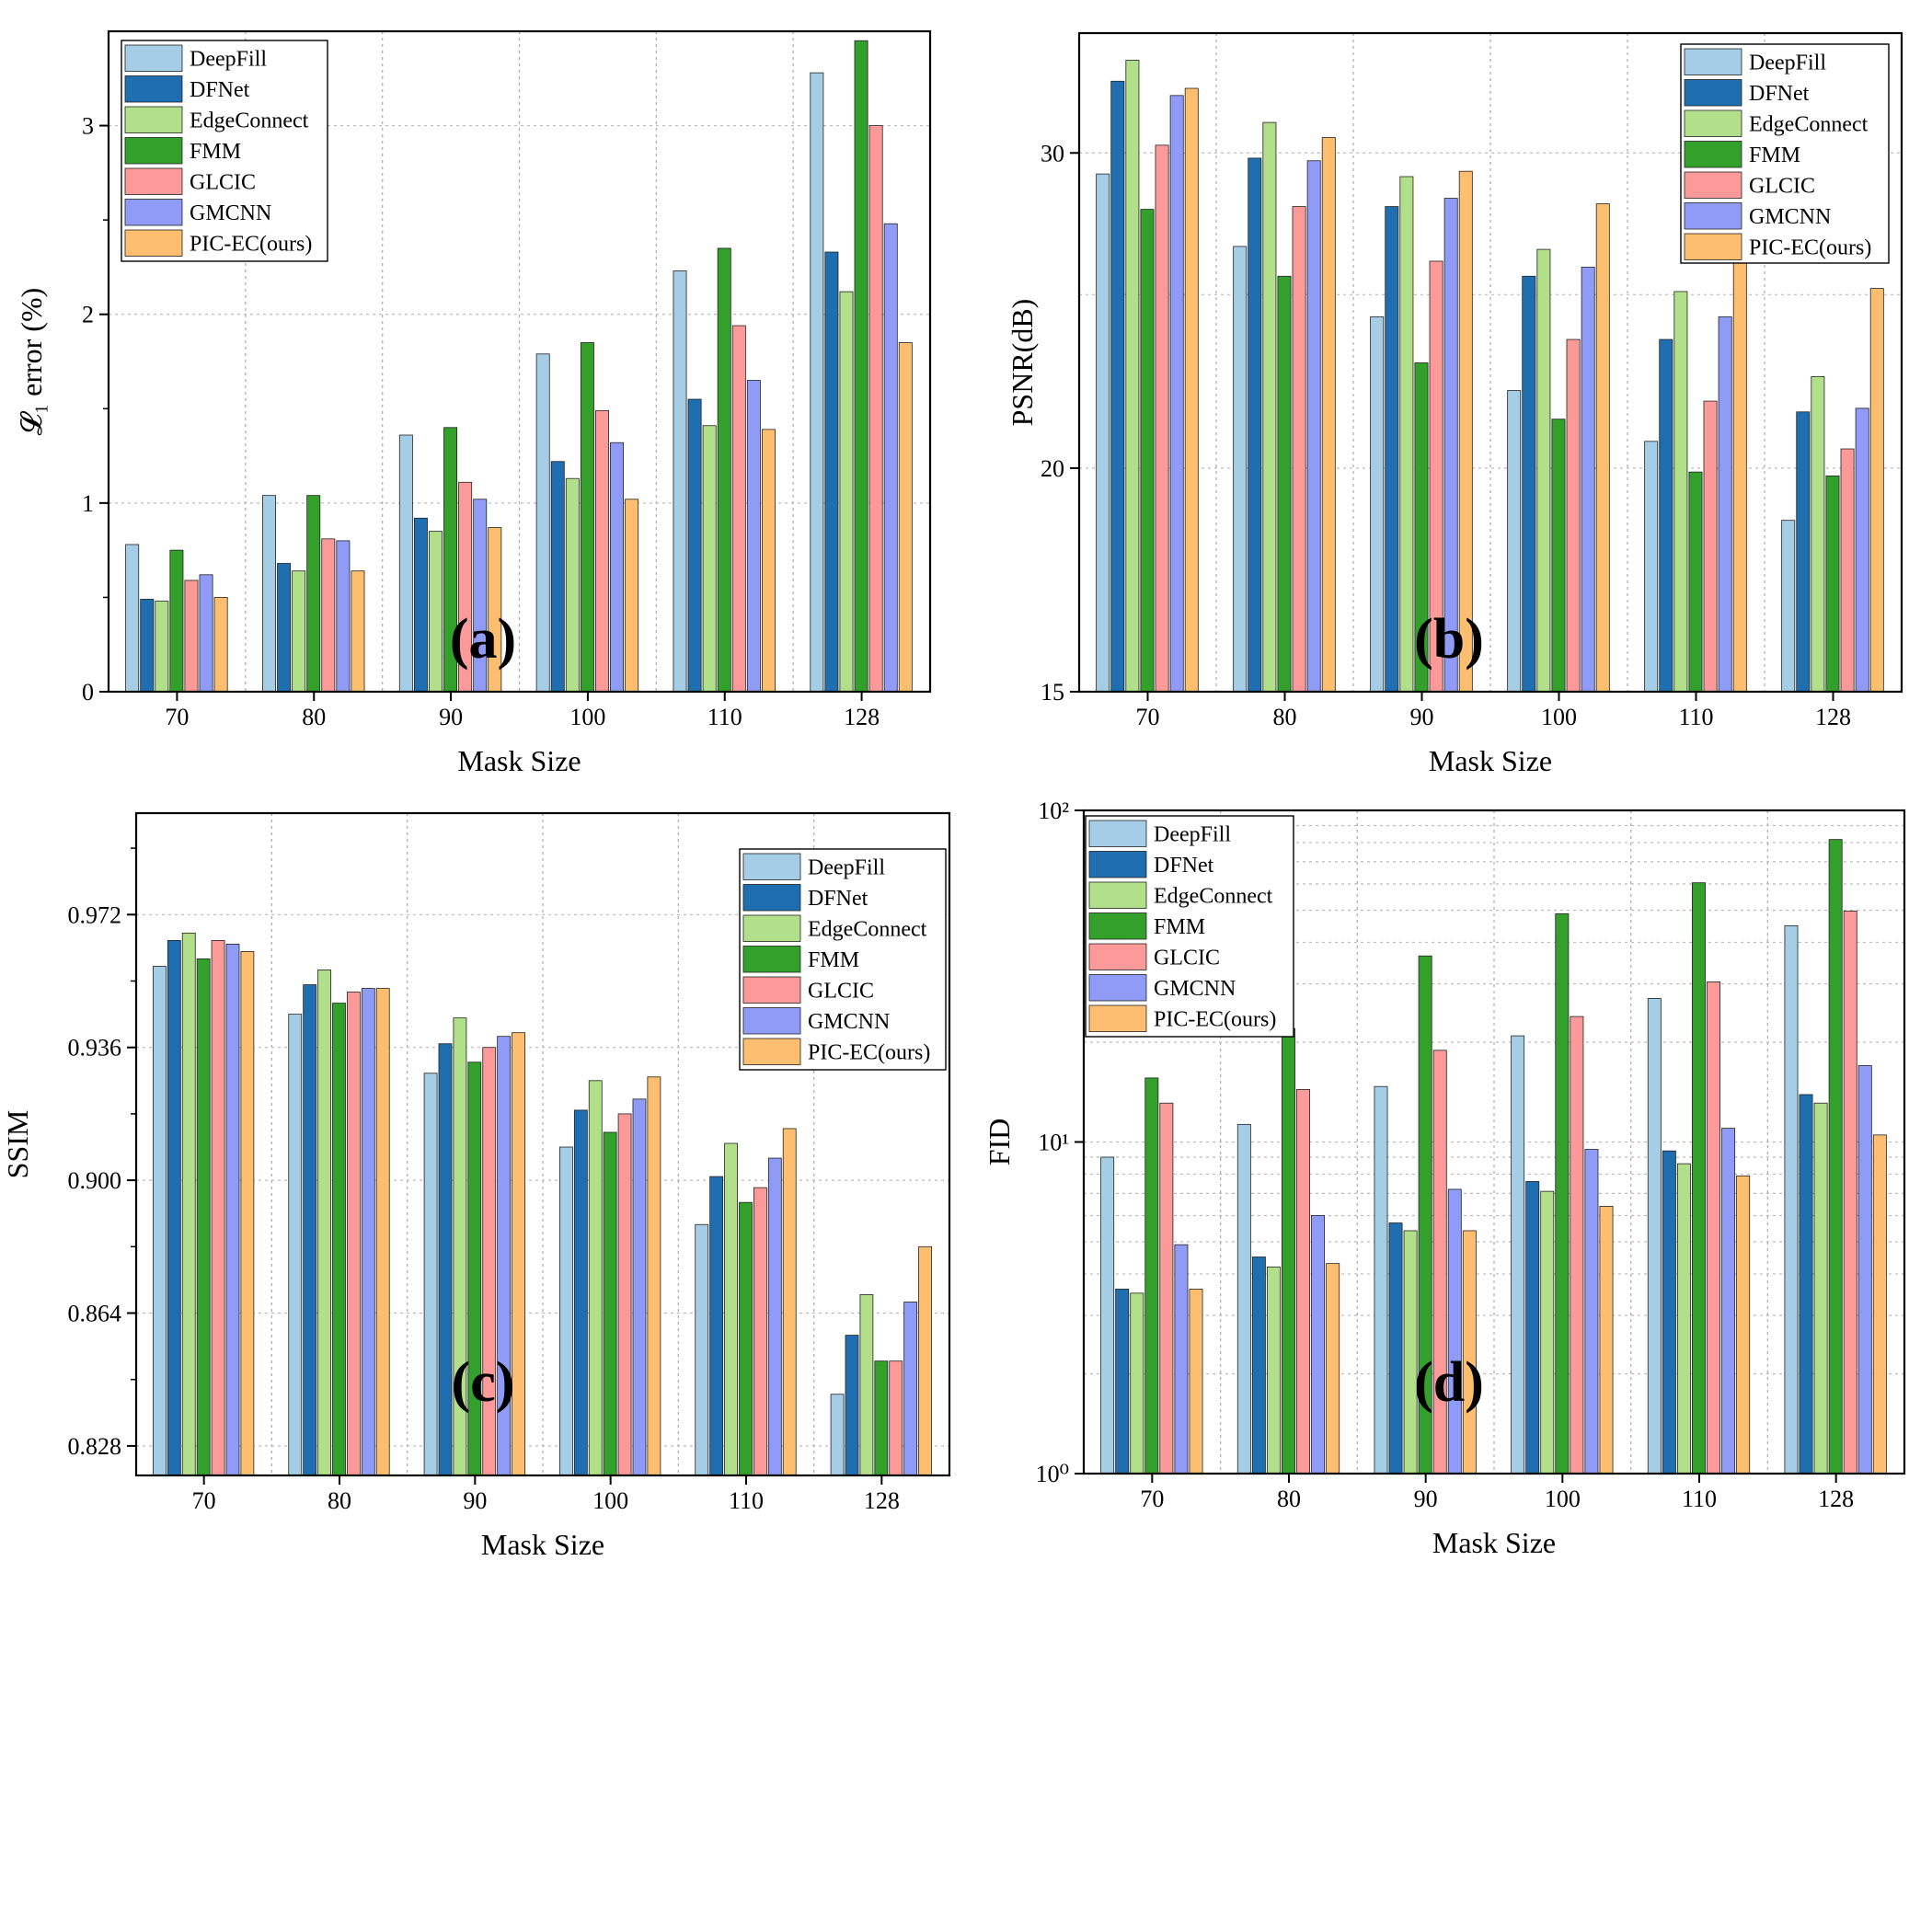 The height and width of the screenshot is (1905, 1932). Describe the element at coordinates (1053, 1143) in the screenshot. I see `y-tick-label: 10¹` at that location.